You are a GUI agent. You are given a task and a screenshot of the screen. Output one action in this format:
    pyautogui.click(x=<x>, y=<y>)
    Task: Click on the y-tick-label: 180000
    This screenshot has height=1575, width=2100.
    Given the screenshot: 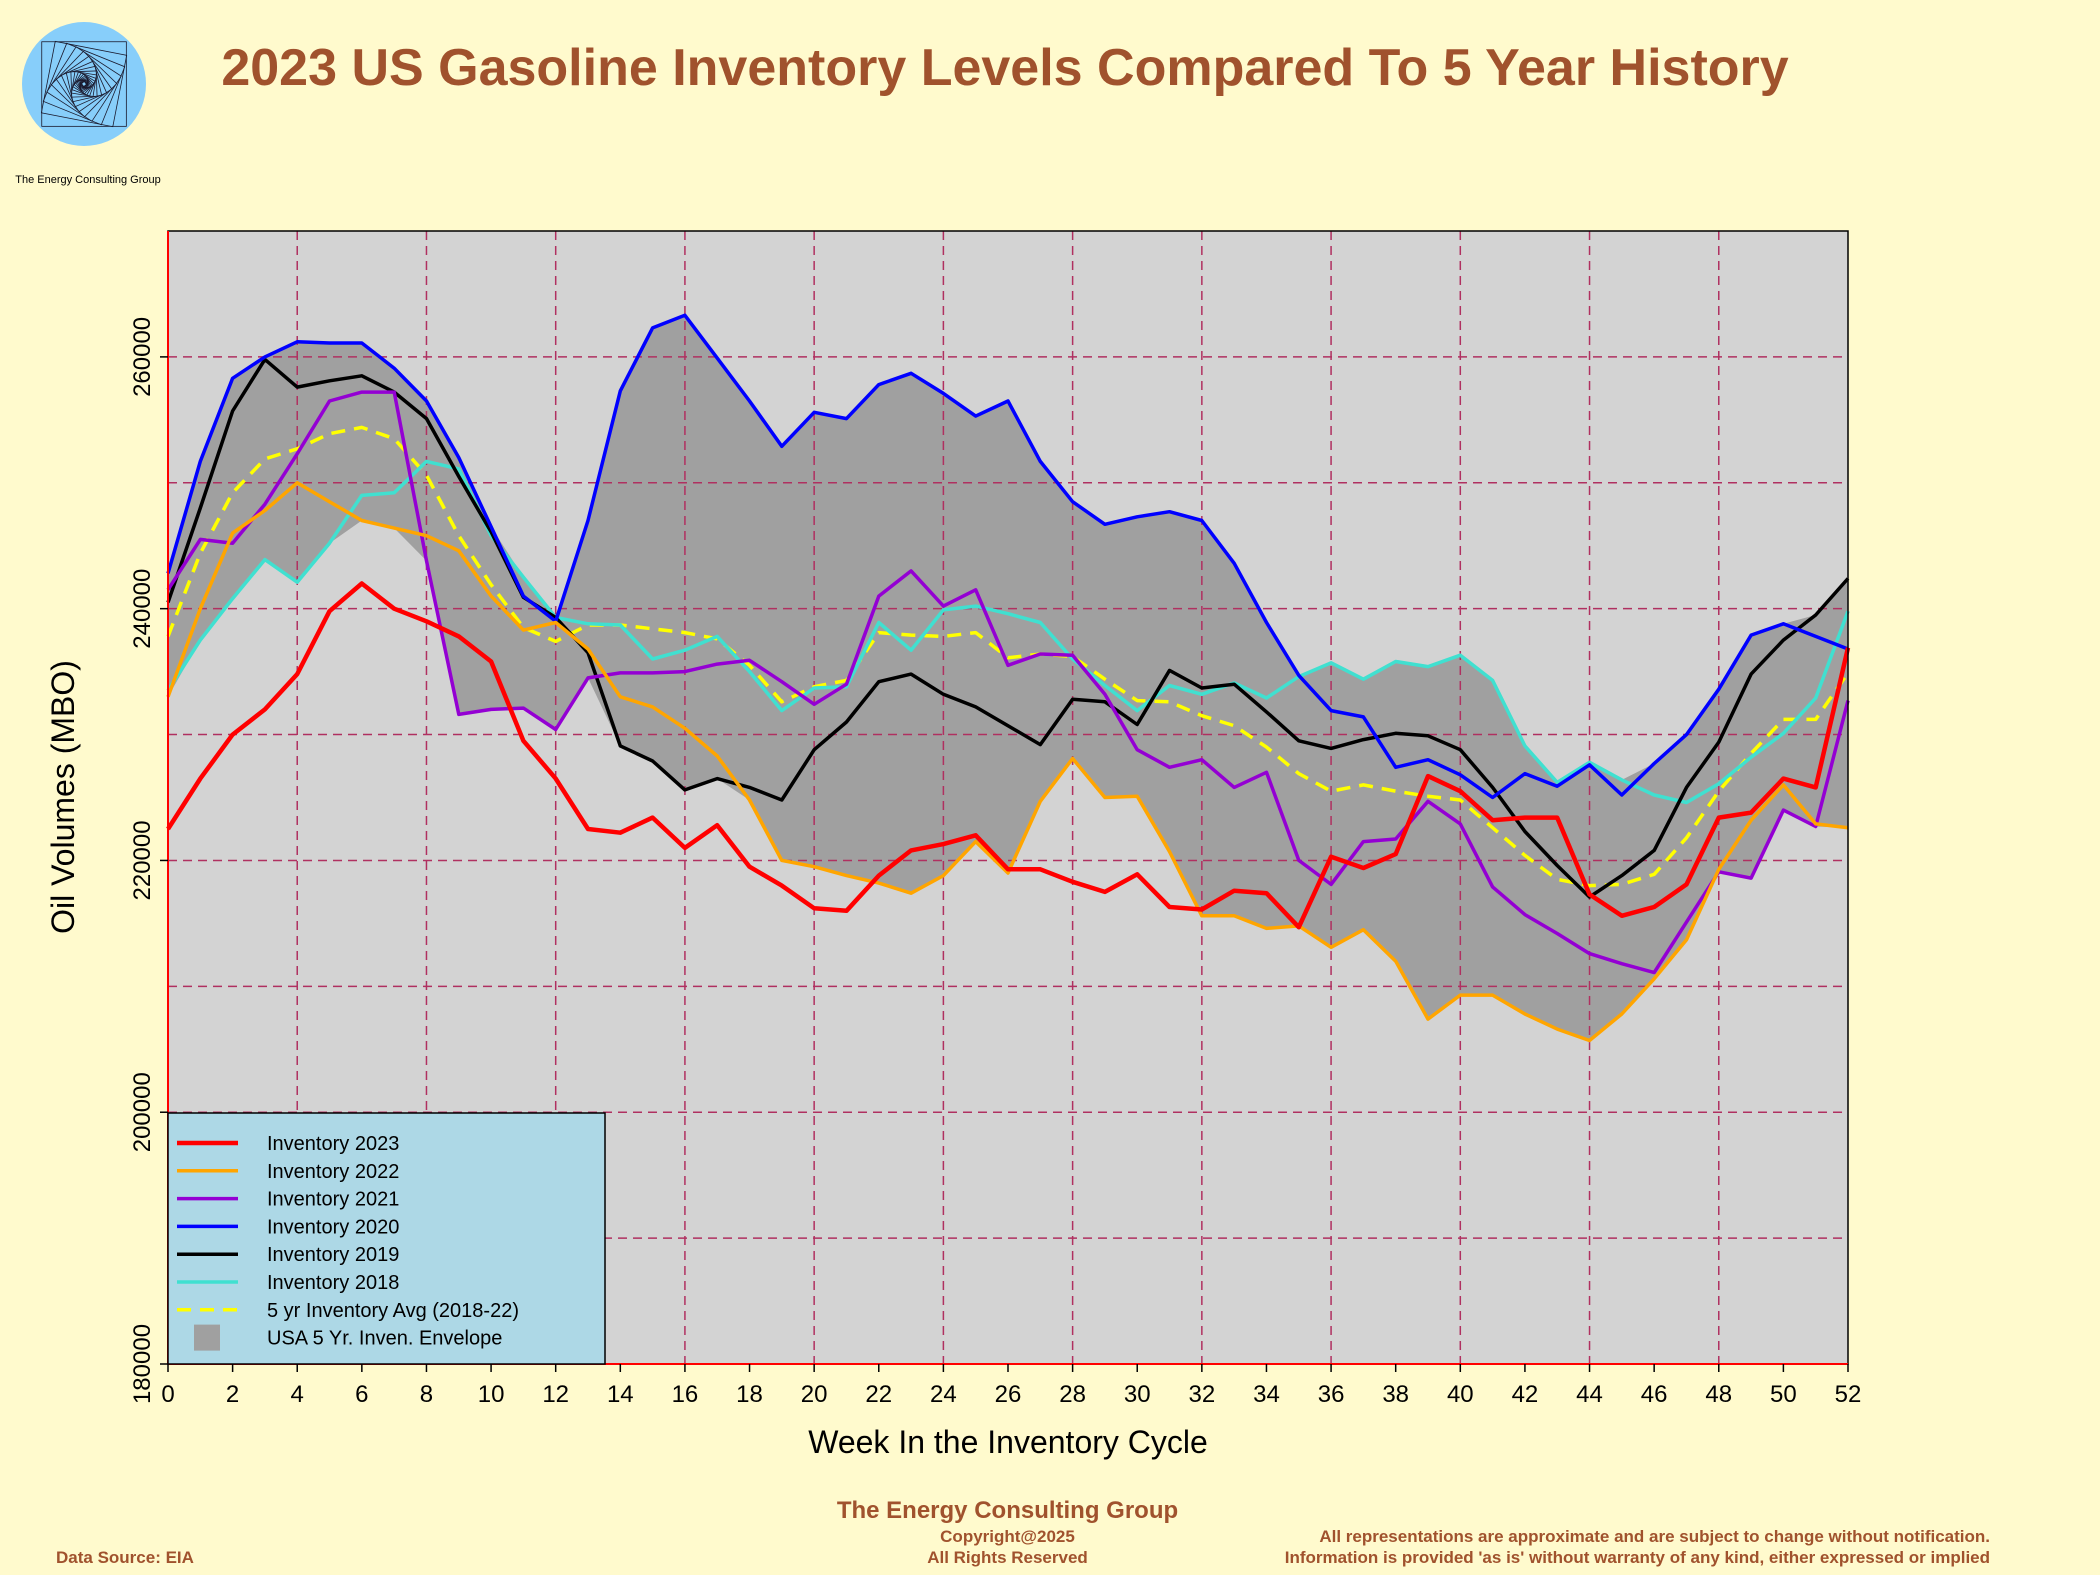 What is the action you would take?
    pyautogui.click(x=142, y=1364)
    